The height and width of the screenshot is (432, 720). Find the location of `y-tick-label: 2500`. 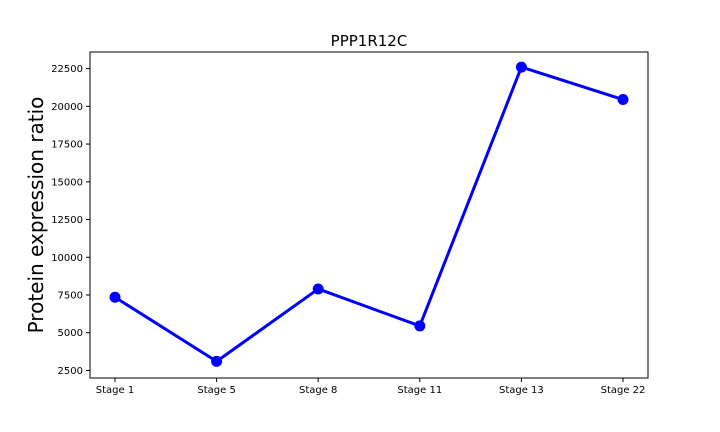

y-tick-label: 2500 is located at coordinates (70, 371).